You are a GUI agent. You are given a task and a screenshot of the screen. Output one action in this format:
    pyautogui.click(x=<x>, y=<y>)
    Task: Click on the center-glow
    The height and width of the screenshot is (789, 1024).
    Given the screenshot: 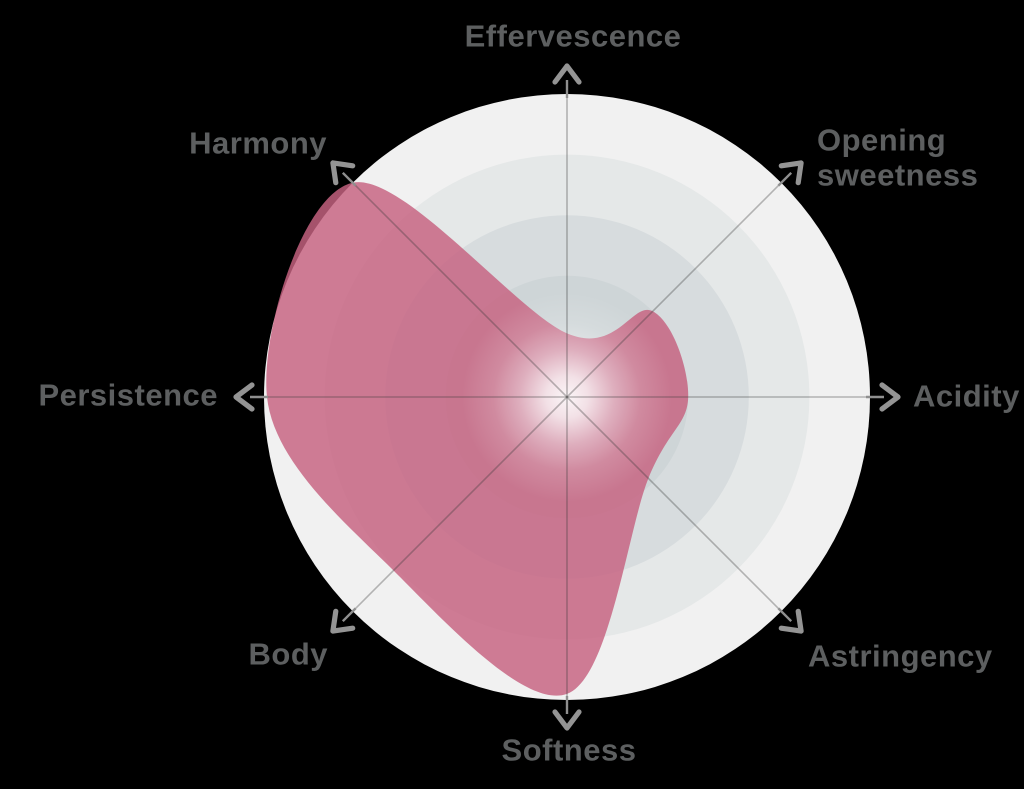 What is the action you would take?
    pyautogui.click(x=567, y=397)
    